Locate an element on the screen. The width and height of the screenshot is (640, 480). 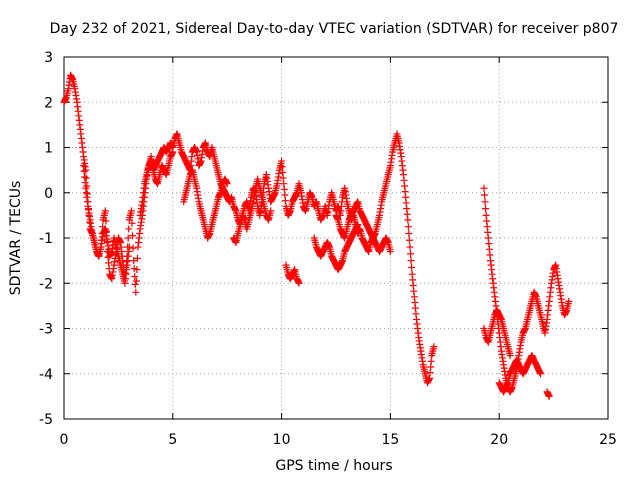
y-tick-label: -3 is located at coordinates (46, 330).